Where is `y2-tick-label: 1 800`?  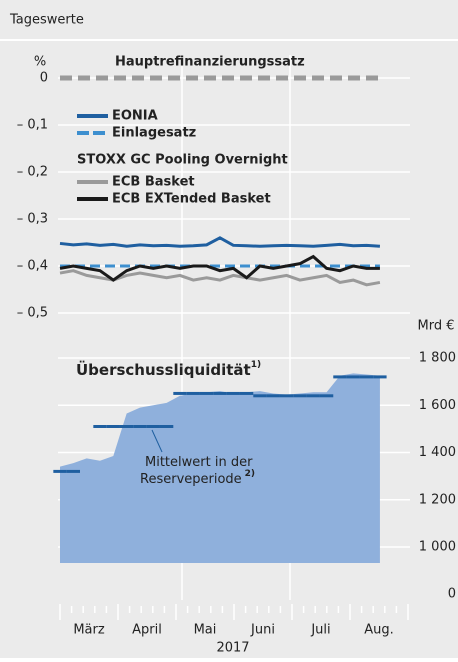
y2-tick-label: 1 800 is located at coordinates (437, 358).